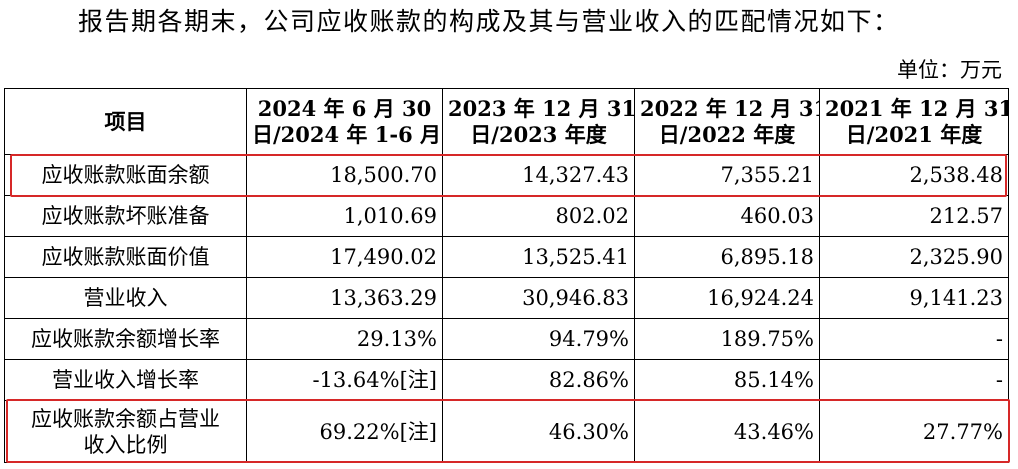  What do you see at coordinates (914, 257) in the screenshot?
I see `cell-value: 2,325.90` at bounding box center [914, 257].